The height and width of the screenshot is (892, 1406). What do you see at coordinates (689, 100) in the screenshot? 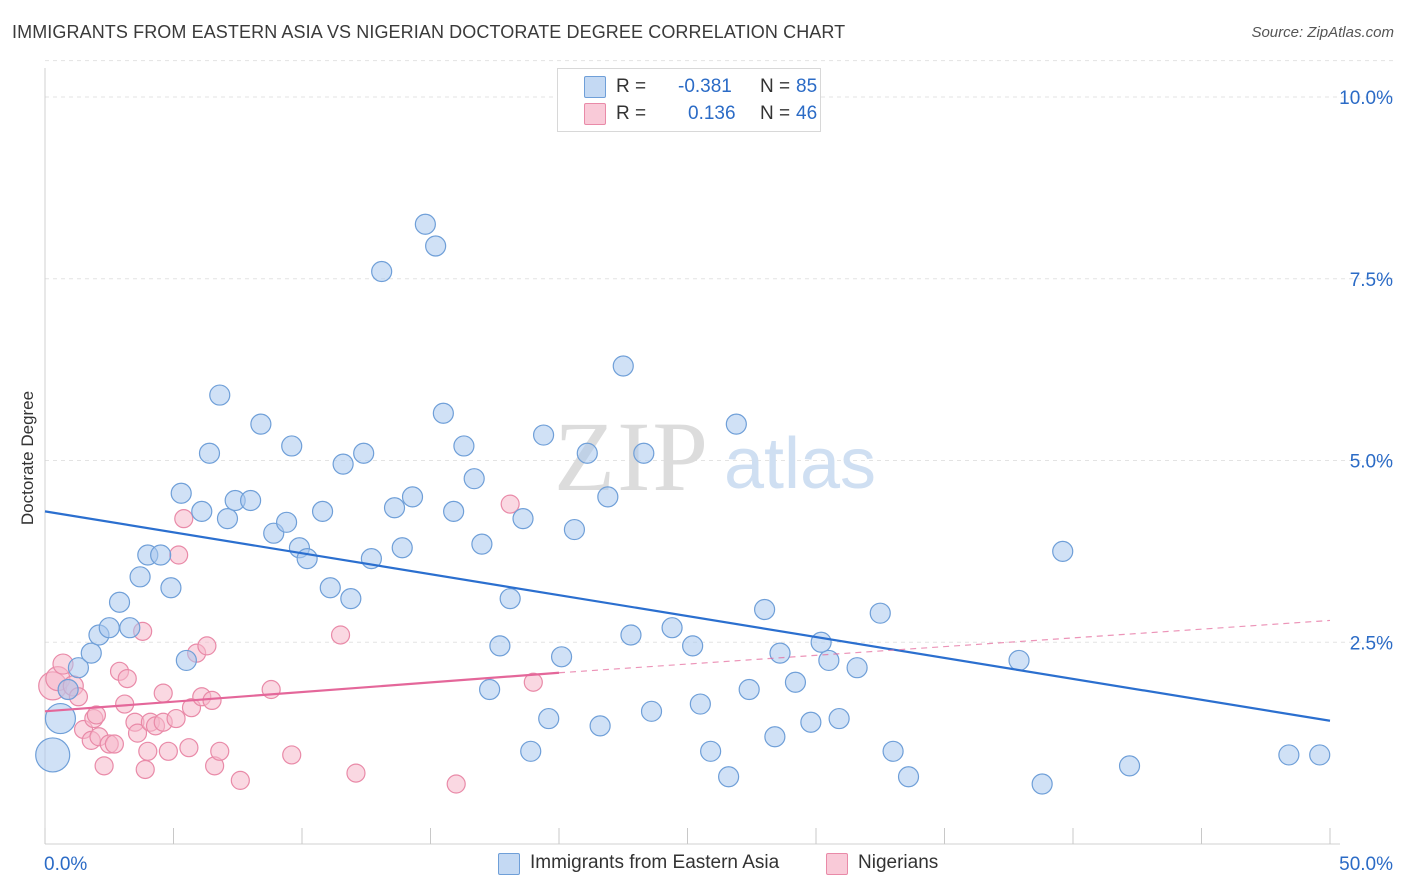
I see `legend: R = -0.381 N = 85 R = 0.136 N = 46` at bounding box center [689, 100].